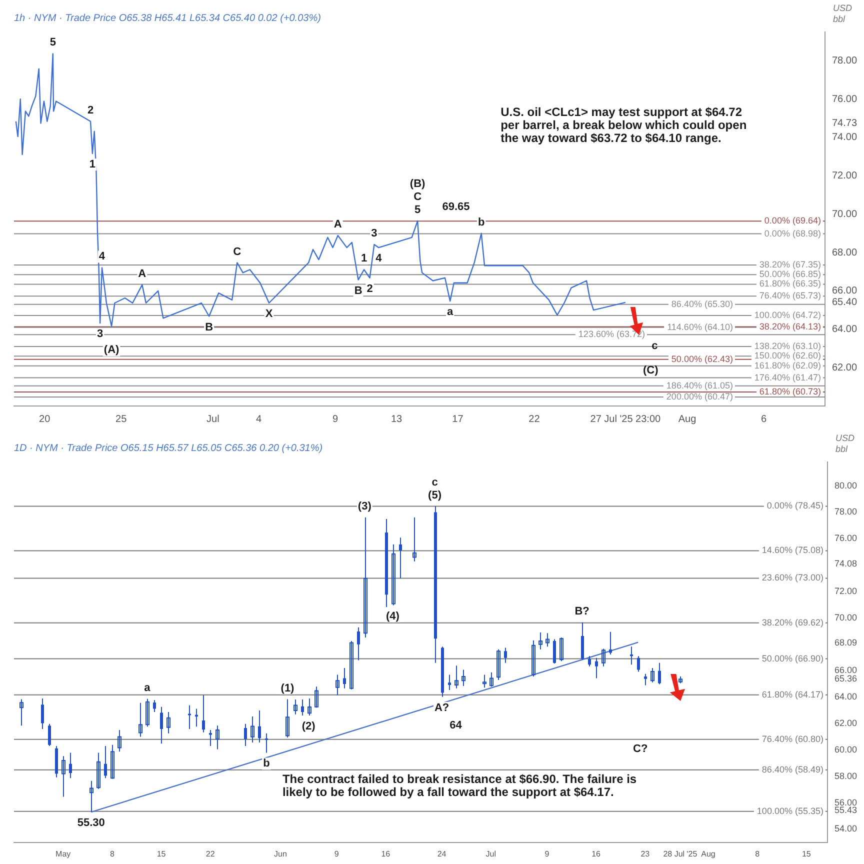 This screenshot has width=864, height=864. I want to click on x-tick-label: 24, so click(442, 853).